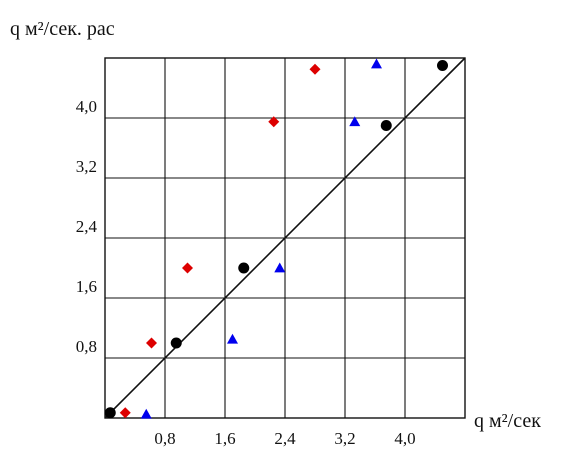 The height and width of the screenshot is (455, 570). I want to click on x-tick-label: 0,8, so click(164, 438).